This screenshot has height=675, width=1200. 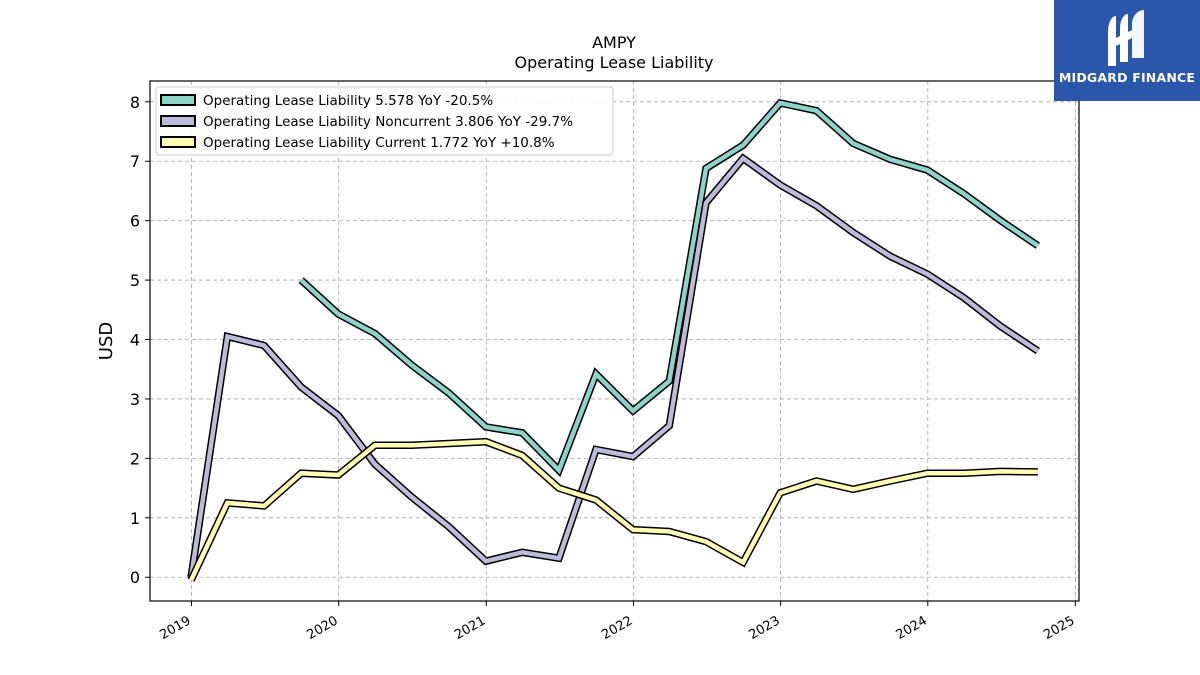 What do you see at coordinates (1059, 628) in the screenshot?
I see `x-tick-label: 2025` at bounding box center [1059, 628].